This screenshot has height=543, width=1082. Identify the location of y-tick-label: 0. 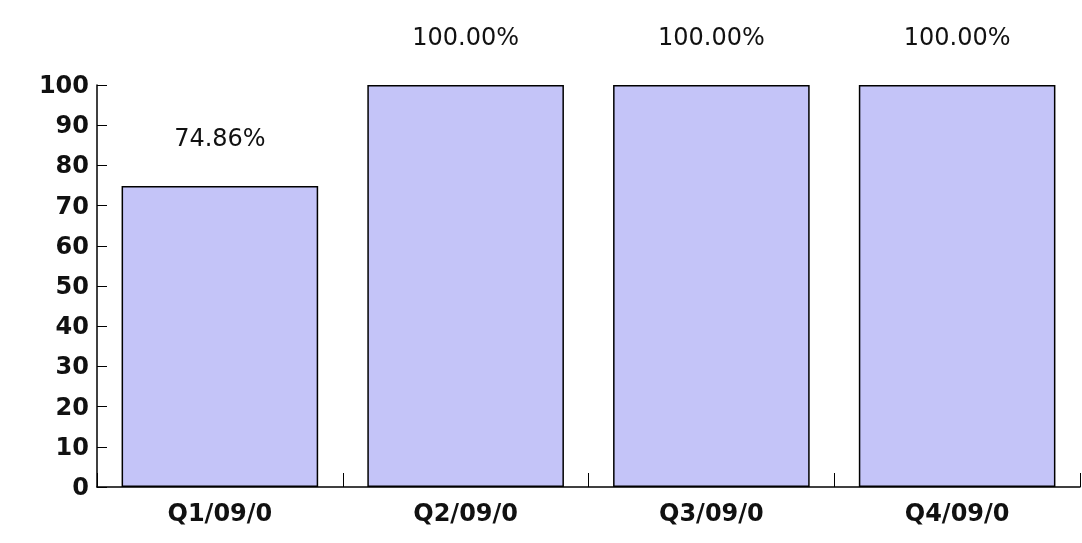
(80, 487).